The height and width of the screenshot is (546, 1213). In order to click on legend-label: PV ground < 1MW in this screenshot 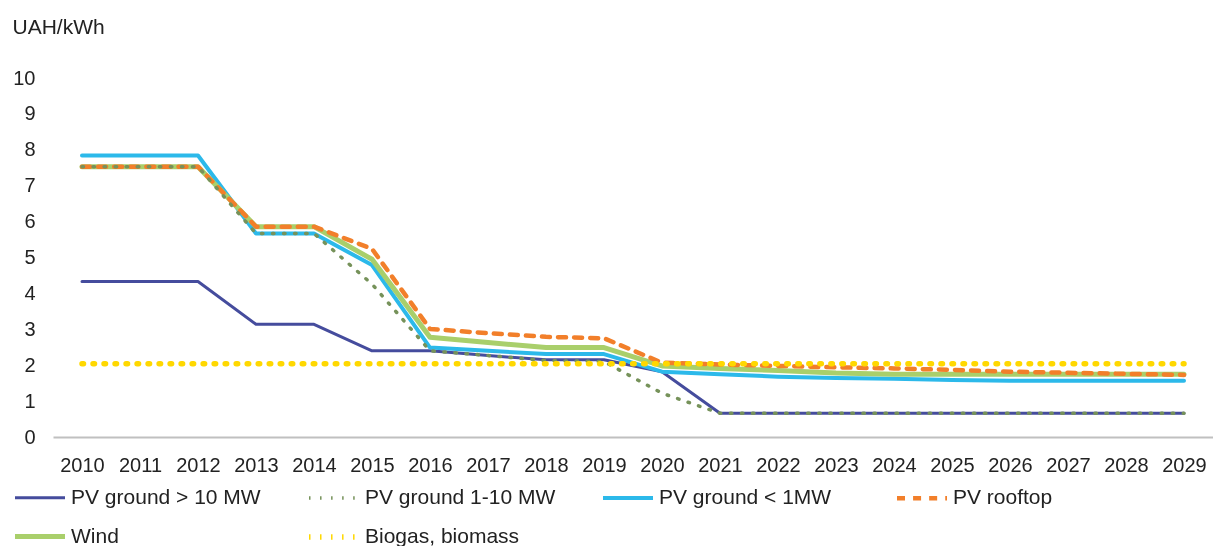, I will do `click(745, 496)`.